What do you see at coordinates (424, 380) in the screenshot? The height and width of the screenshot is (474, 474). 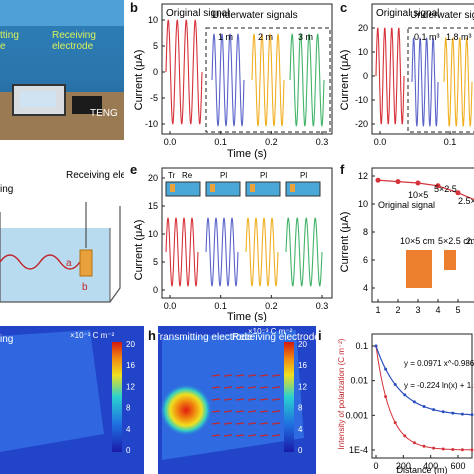 I see `chart-i-fit-blue` at bounding box center [424, 380].